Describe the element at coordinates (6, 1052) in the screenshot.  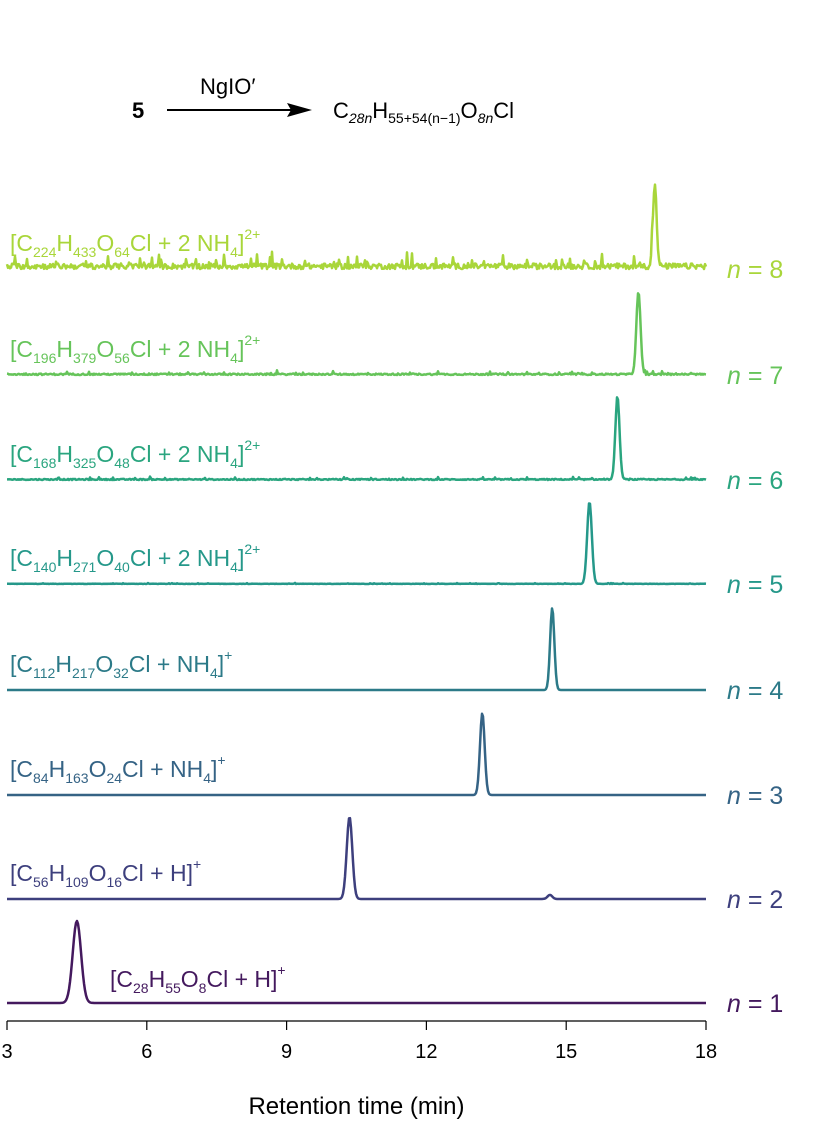
I see `x-tick-label: 3` at that location.